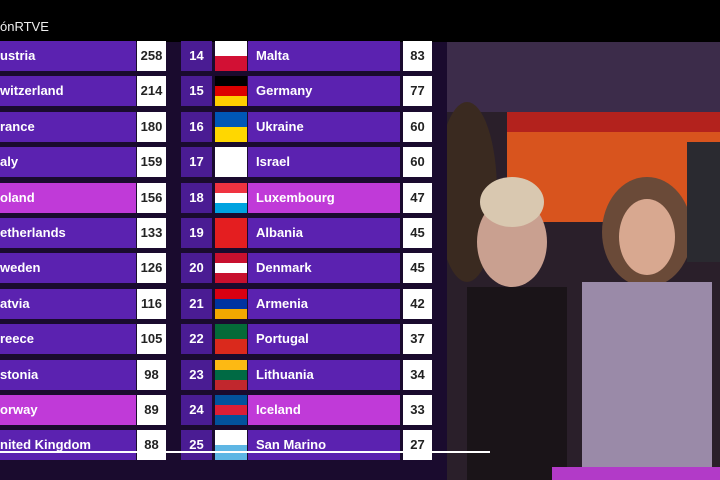  I want to click on rank-box: 21, so click(196, 303).